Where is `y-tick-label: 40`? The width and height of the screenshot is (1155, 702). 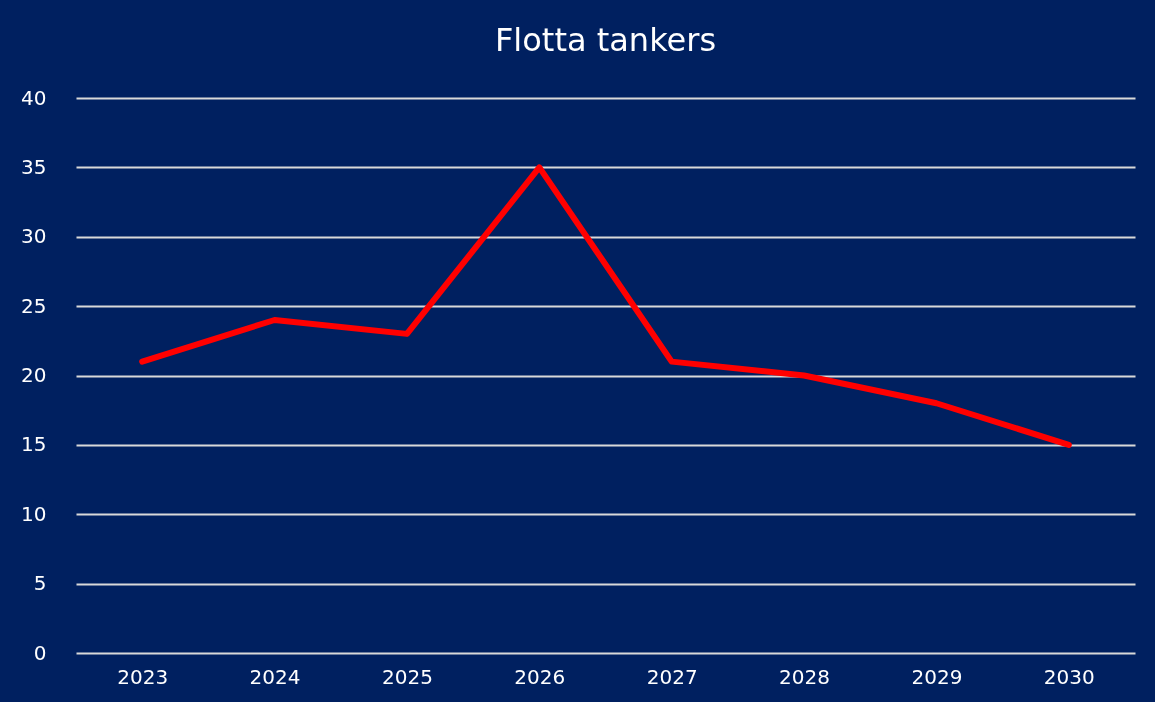
y-tick-label: 40 is located at coordinates (34, 97).